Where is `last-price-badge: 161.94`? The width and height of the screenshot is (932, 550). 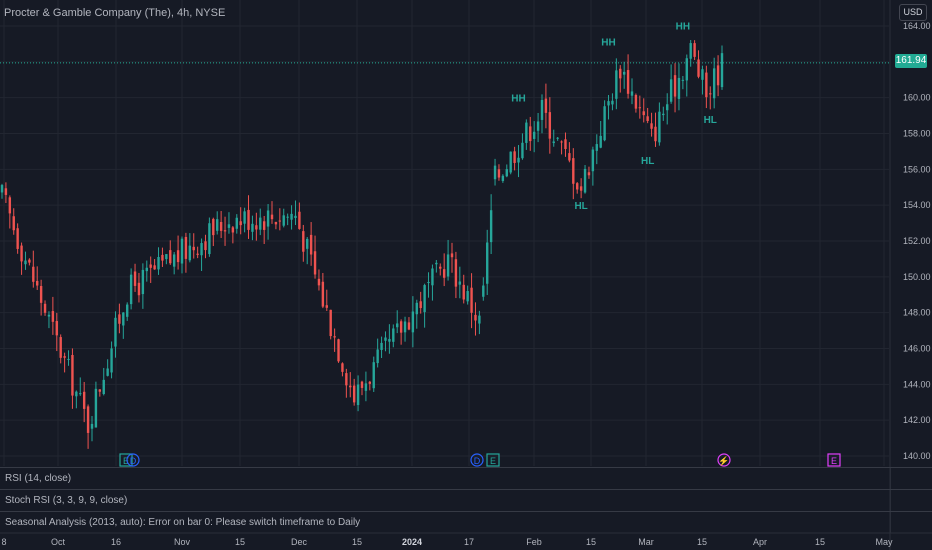 last-price-badge: 161.94 is located at coordinates (911, 61).